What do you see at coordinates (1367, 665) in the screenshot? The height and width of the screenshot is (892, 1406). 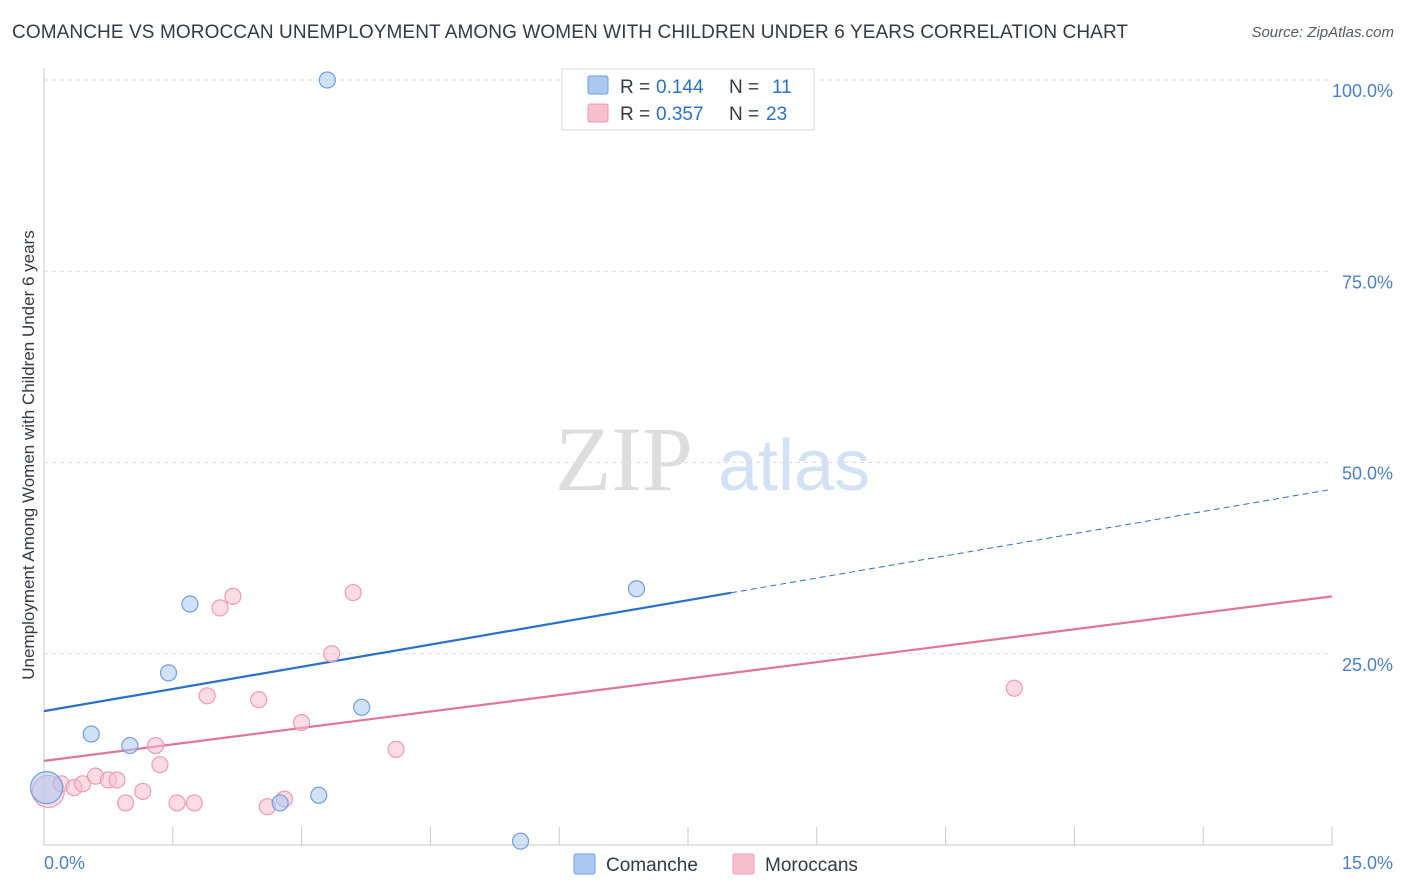 I see `y-tick-label: 25.0%` at bounding box center [1367, 665].